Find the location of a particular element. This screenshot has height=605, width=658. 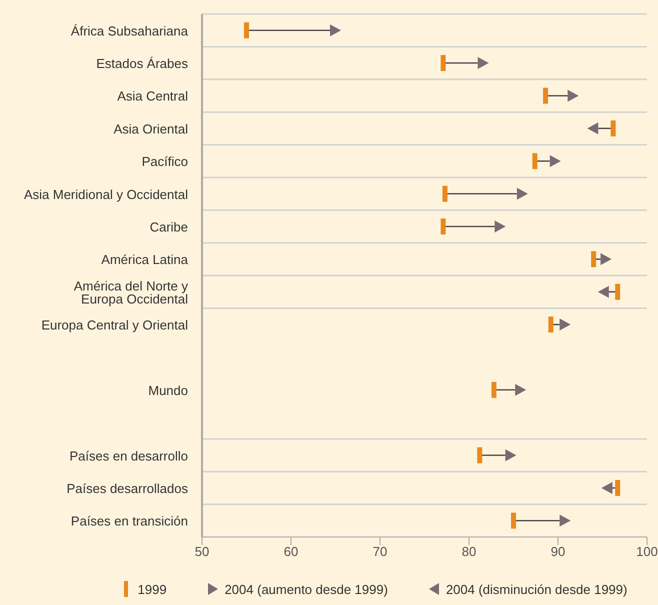

x-tick-label: 80 is located at coordinates (469, 552).